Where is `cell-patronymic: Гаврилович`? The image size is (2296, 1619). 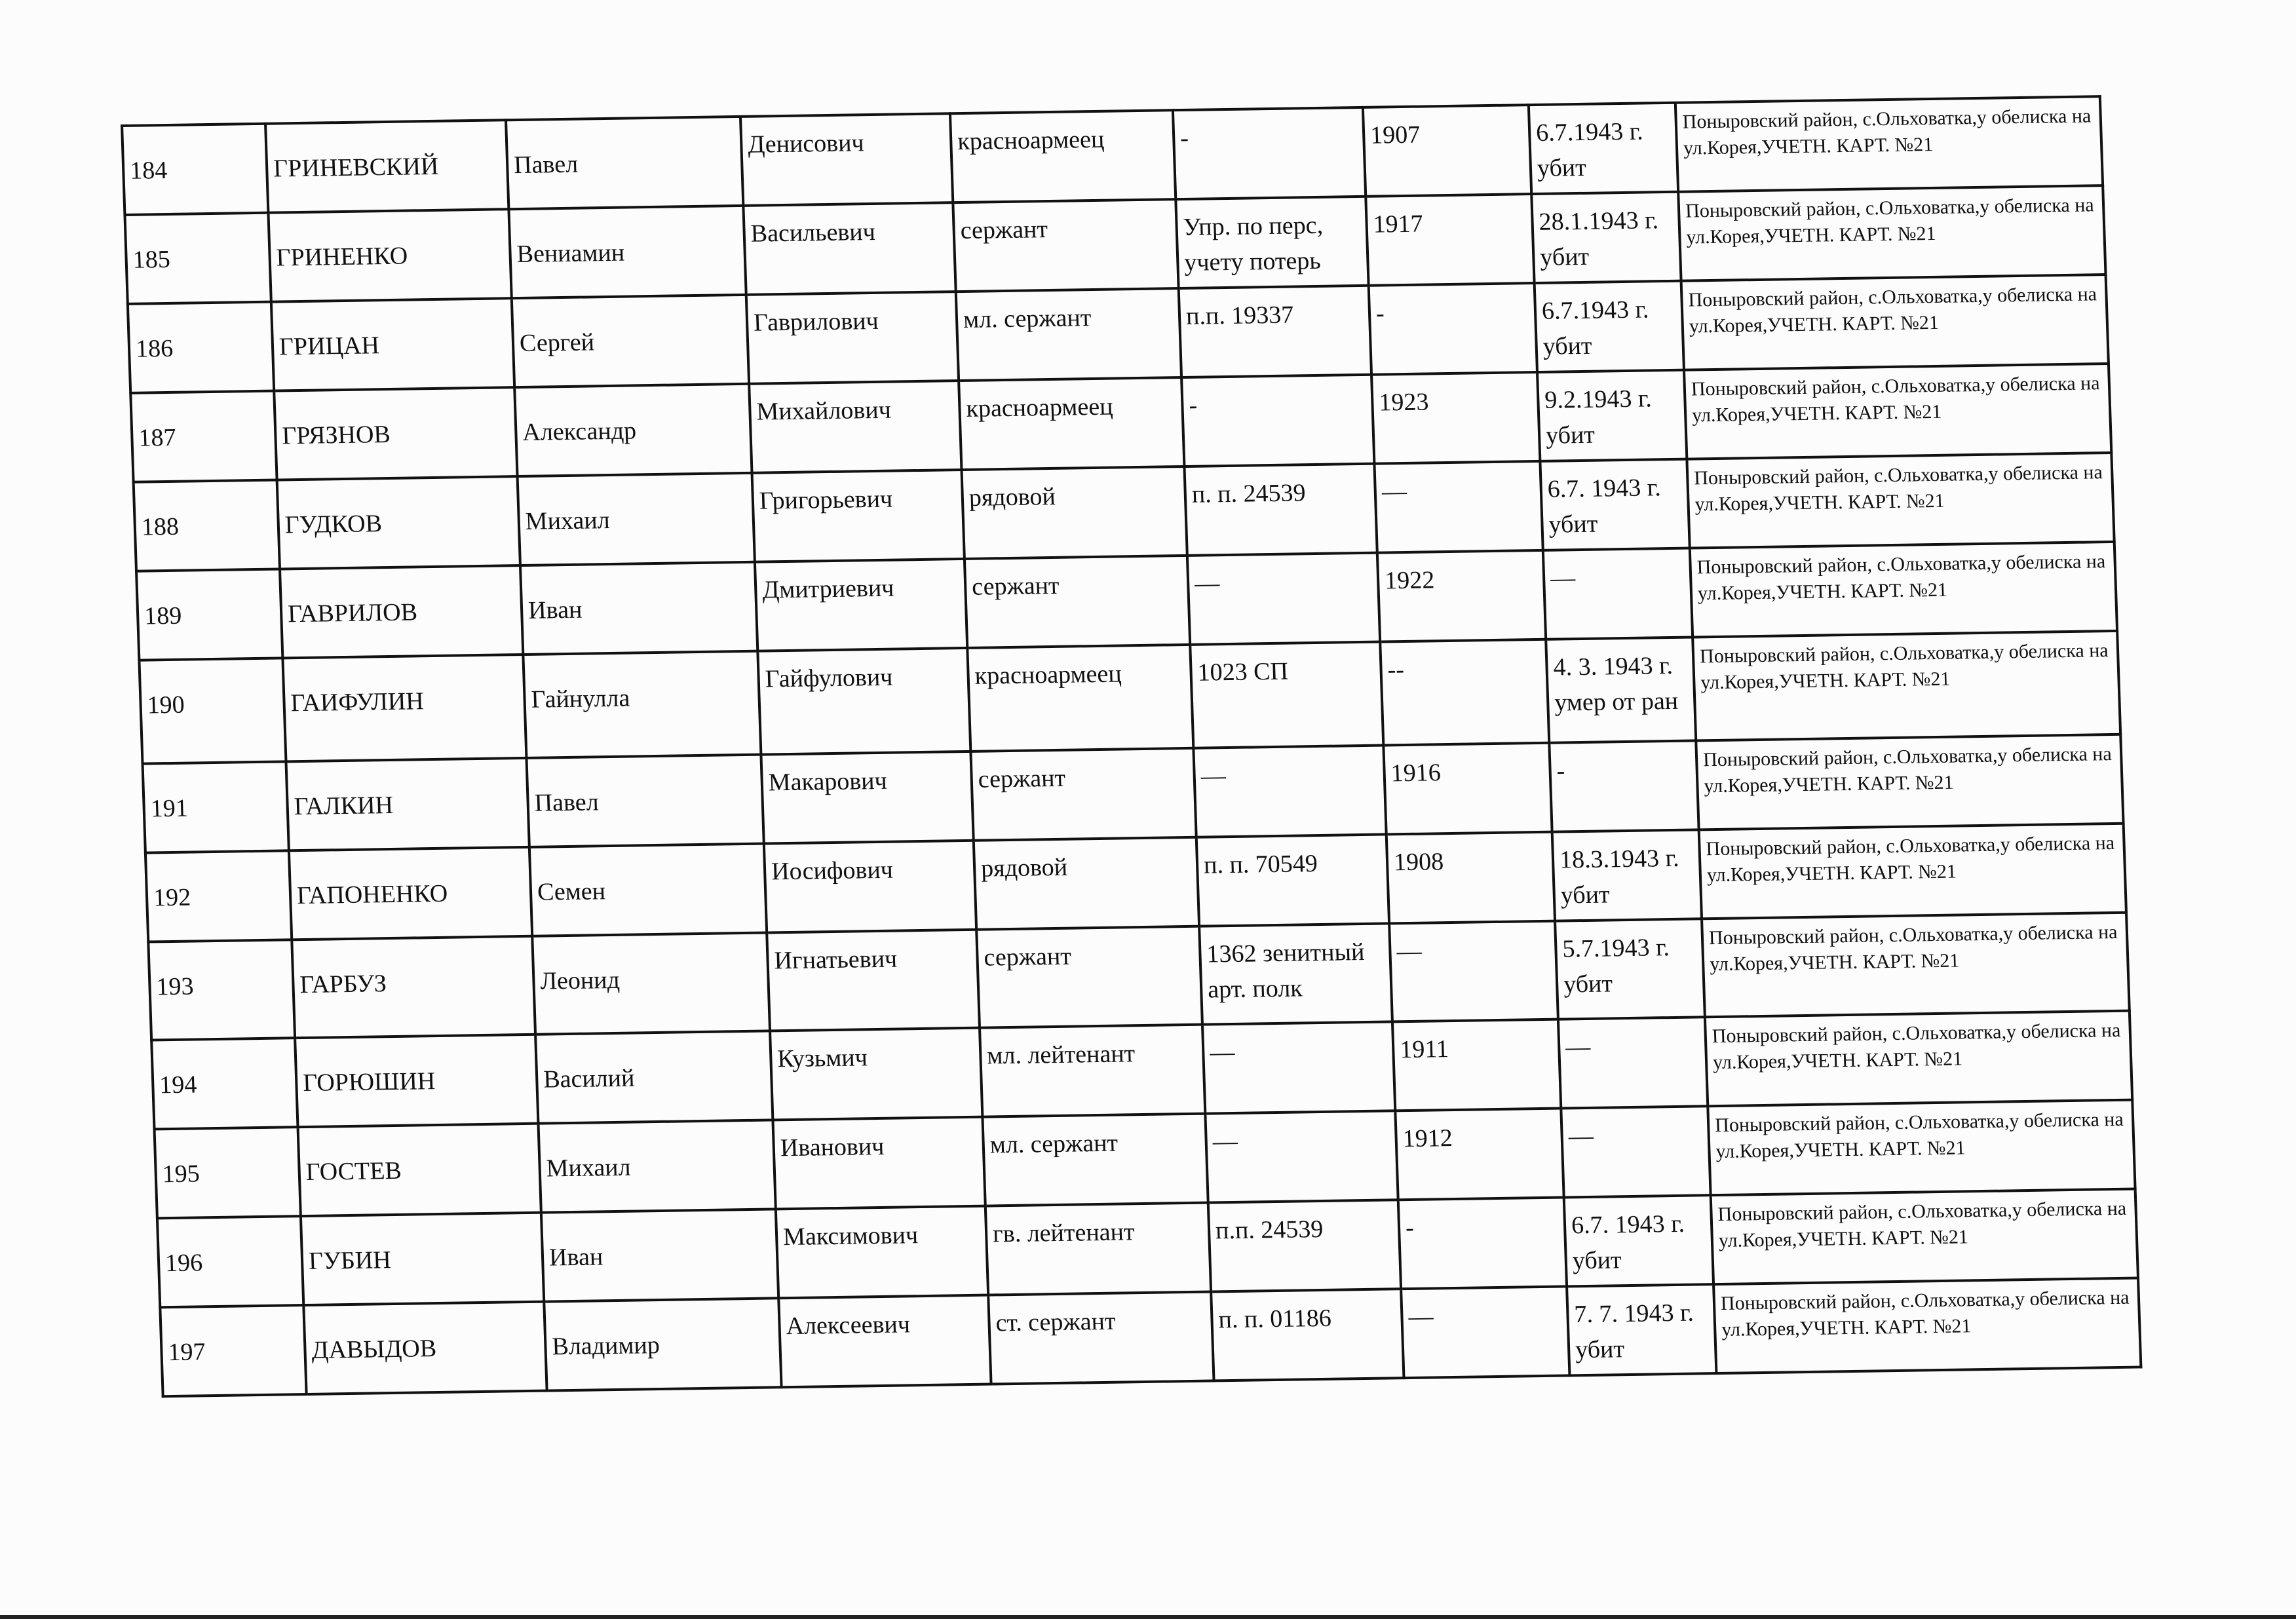 cell-patronymic: Гаврилович is located at coordinates (852, 338).